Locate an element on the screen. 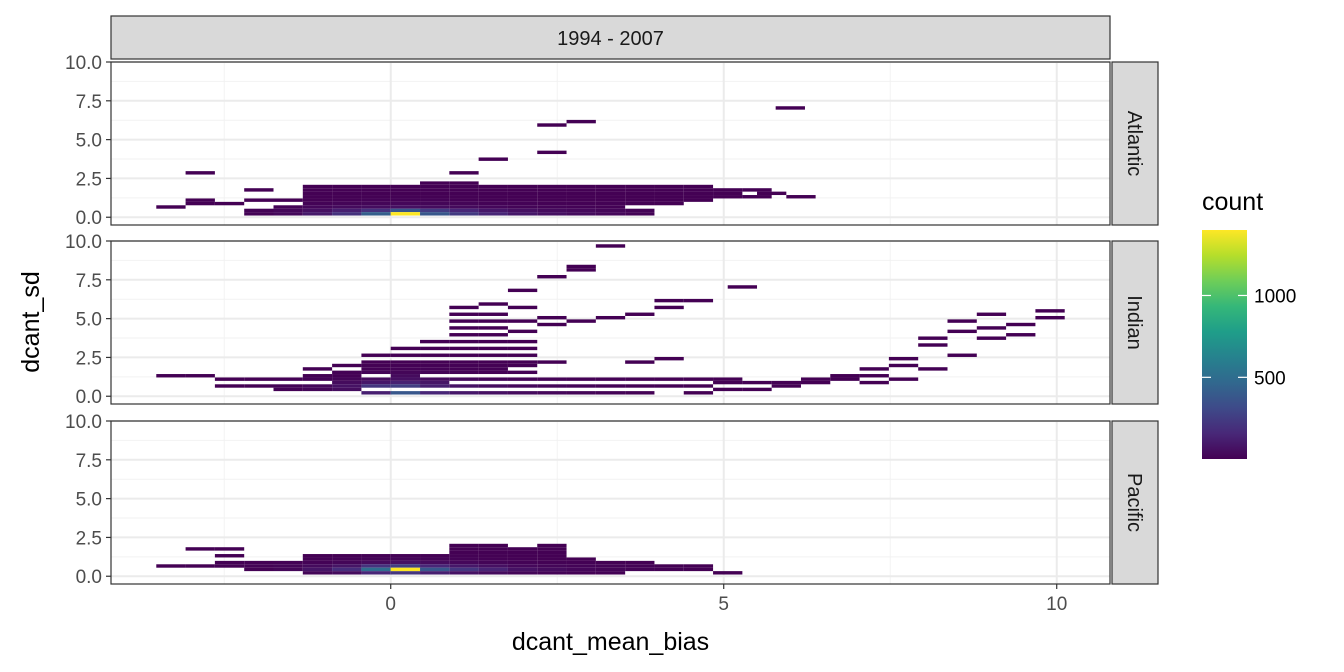  y-tick-label: 0.0 is located at coordinates (89, 218).